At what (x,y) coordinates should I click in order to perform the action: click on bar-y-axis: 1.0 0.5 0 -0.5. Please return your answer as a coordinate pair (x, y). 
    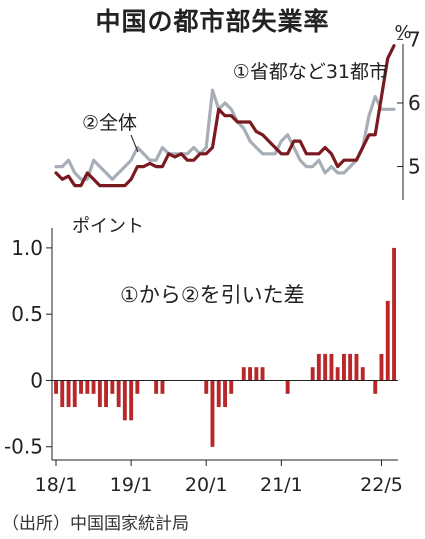
    Looking at the image, I should click on (28, 344).